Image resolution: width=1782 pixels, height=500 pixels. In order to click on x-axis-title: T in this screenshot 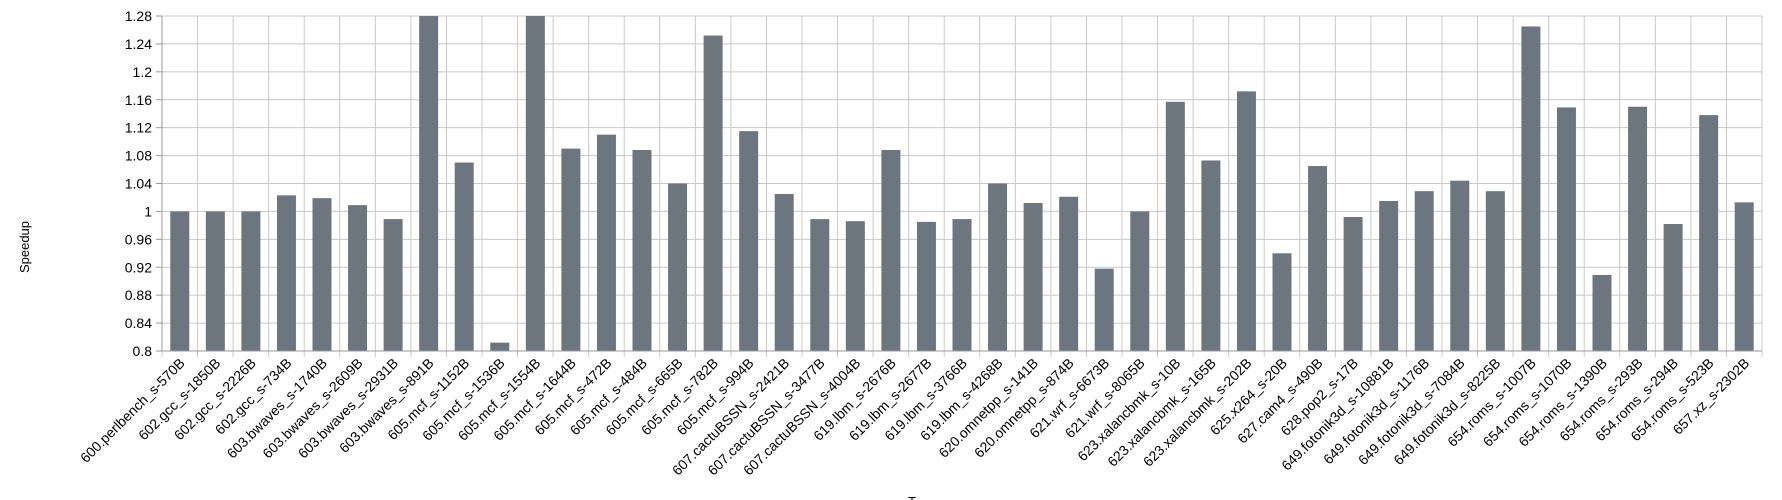, I will do `click(912, 497)`.